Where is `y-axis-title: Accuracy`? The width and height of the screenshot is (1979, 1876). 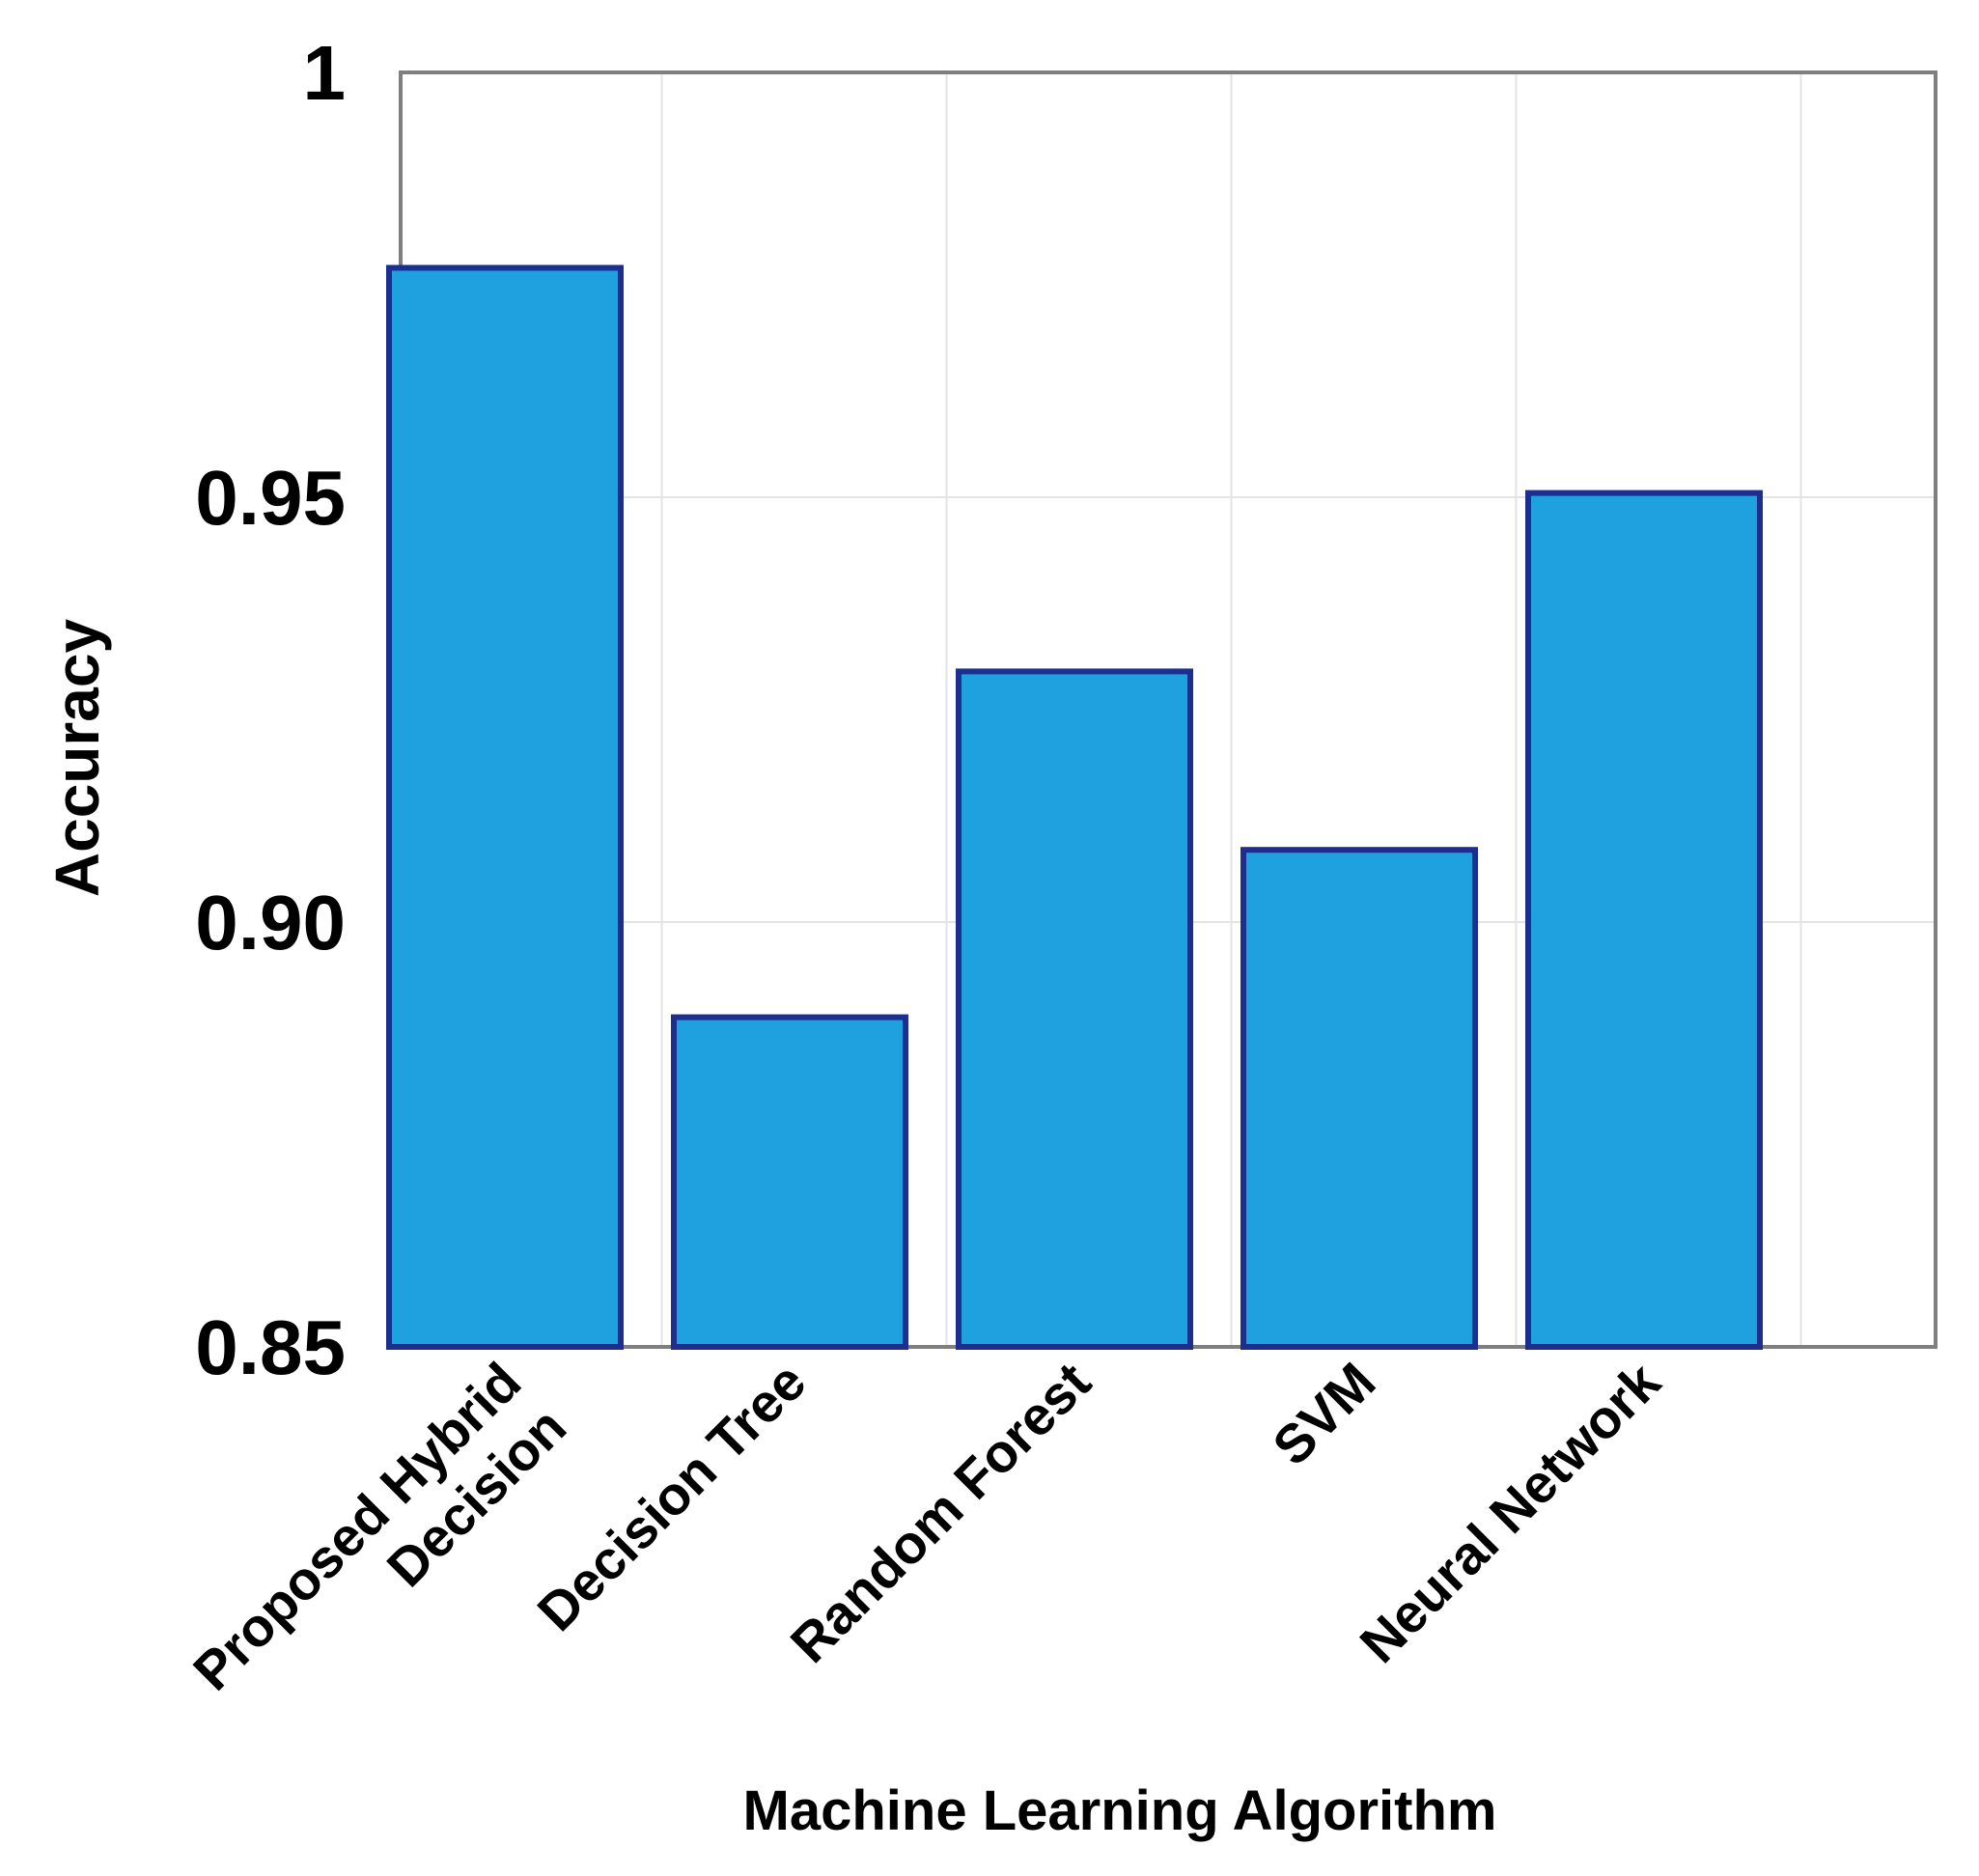
y-axis-title: Accuracy is located at coordinates (77, 759).